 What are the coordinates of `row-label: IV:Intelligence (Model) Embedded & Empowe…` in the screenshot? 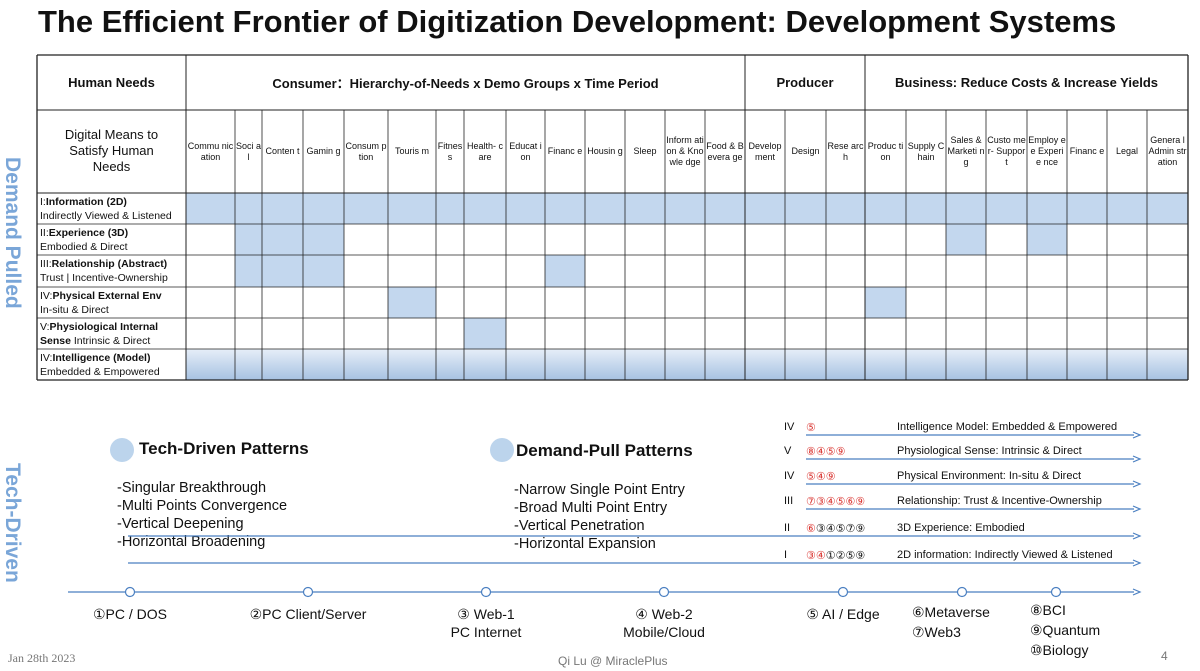 It's located at (111, 364).